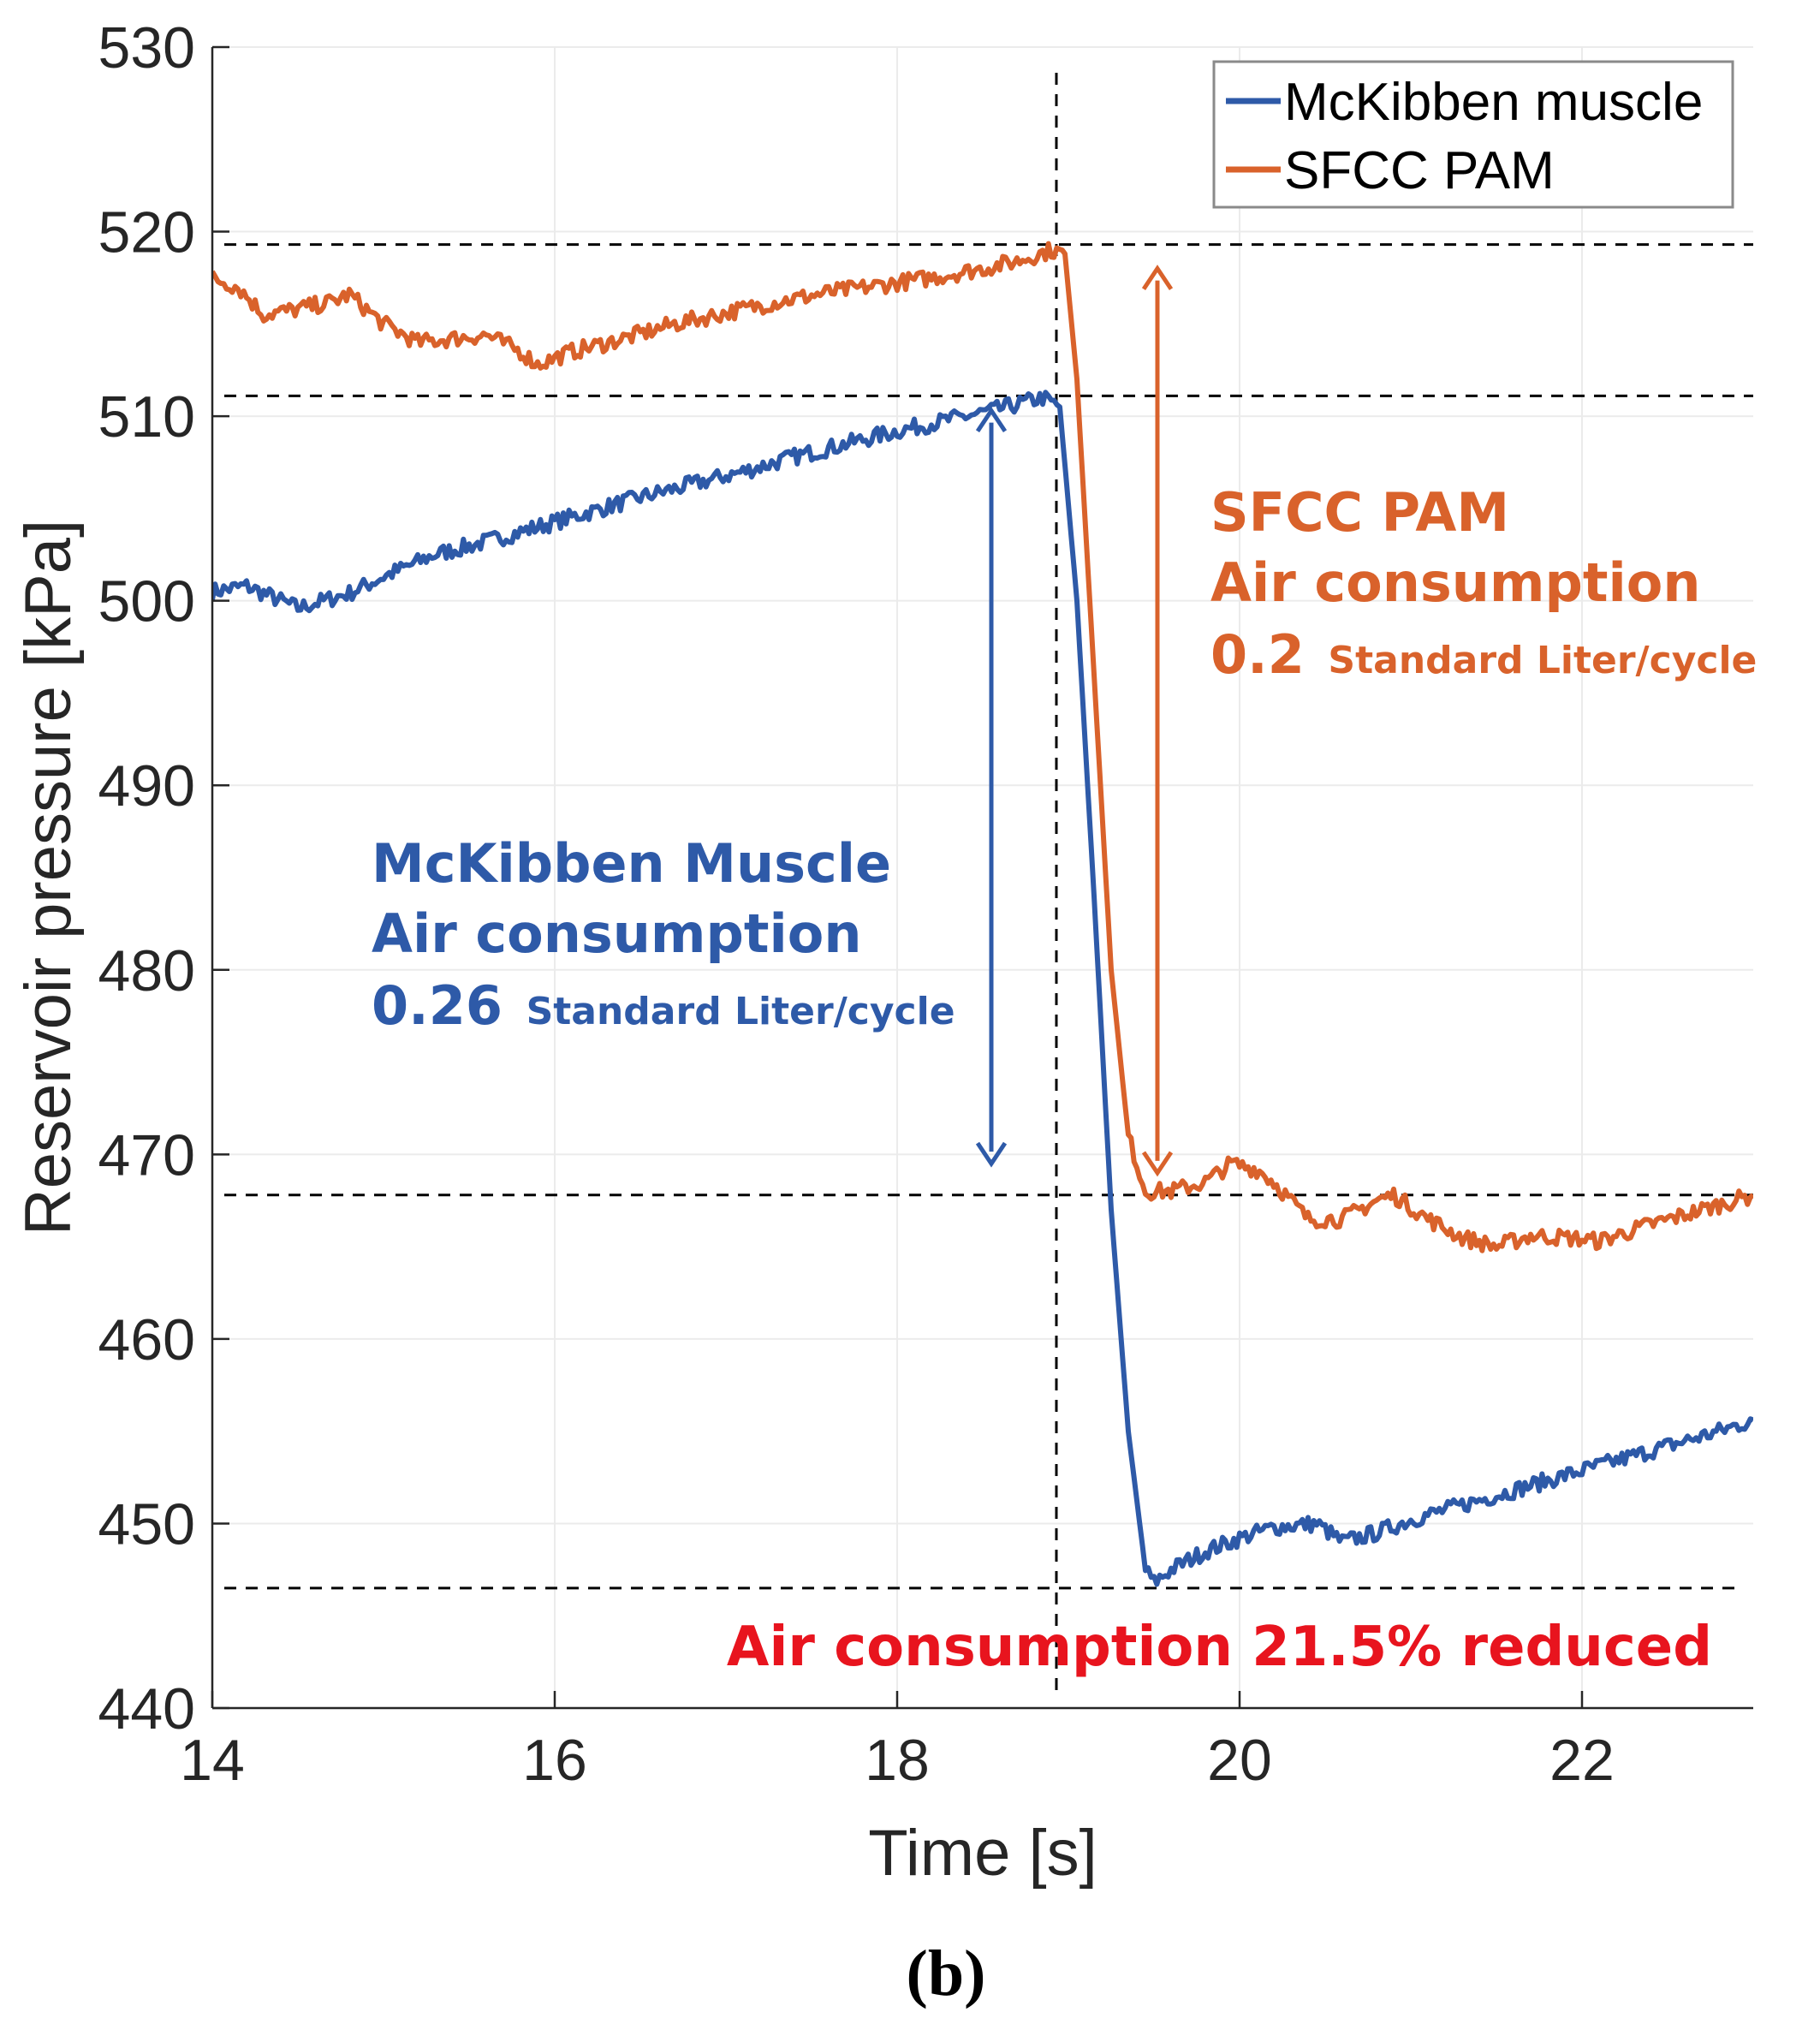 This screenshot has height=2018, width=1820. I want to click on sfcc-ann-value: 0.2 Standard Liter/cycle, so click(1484, 654).